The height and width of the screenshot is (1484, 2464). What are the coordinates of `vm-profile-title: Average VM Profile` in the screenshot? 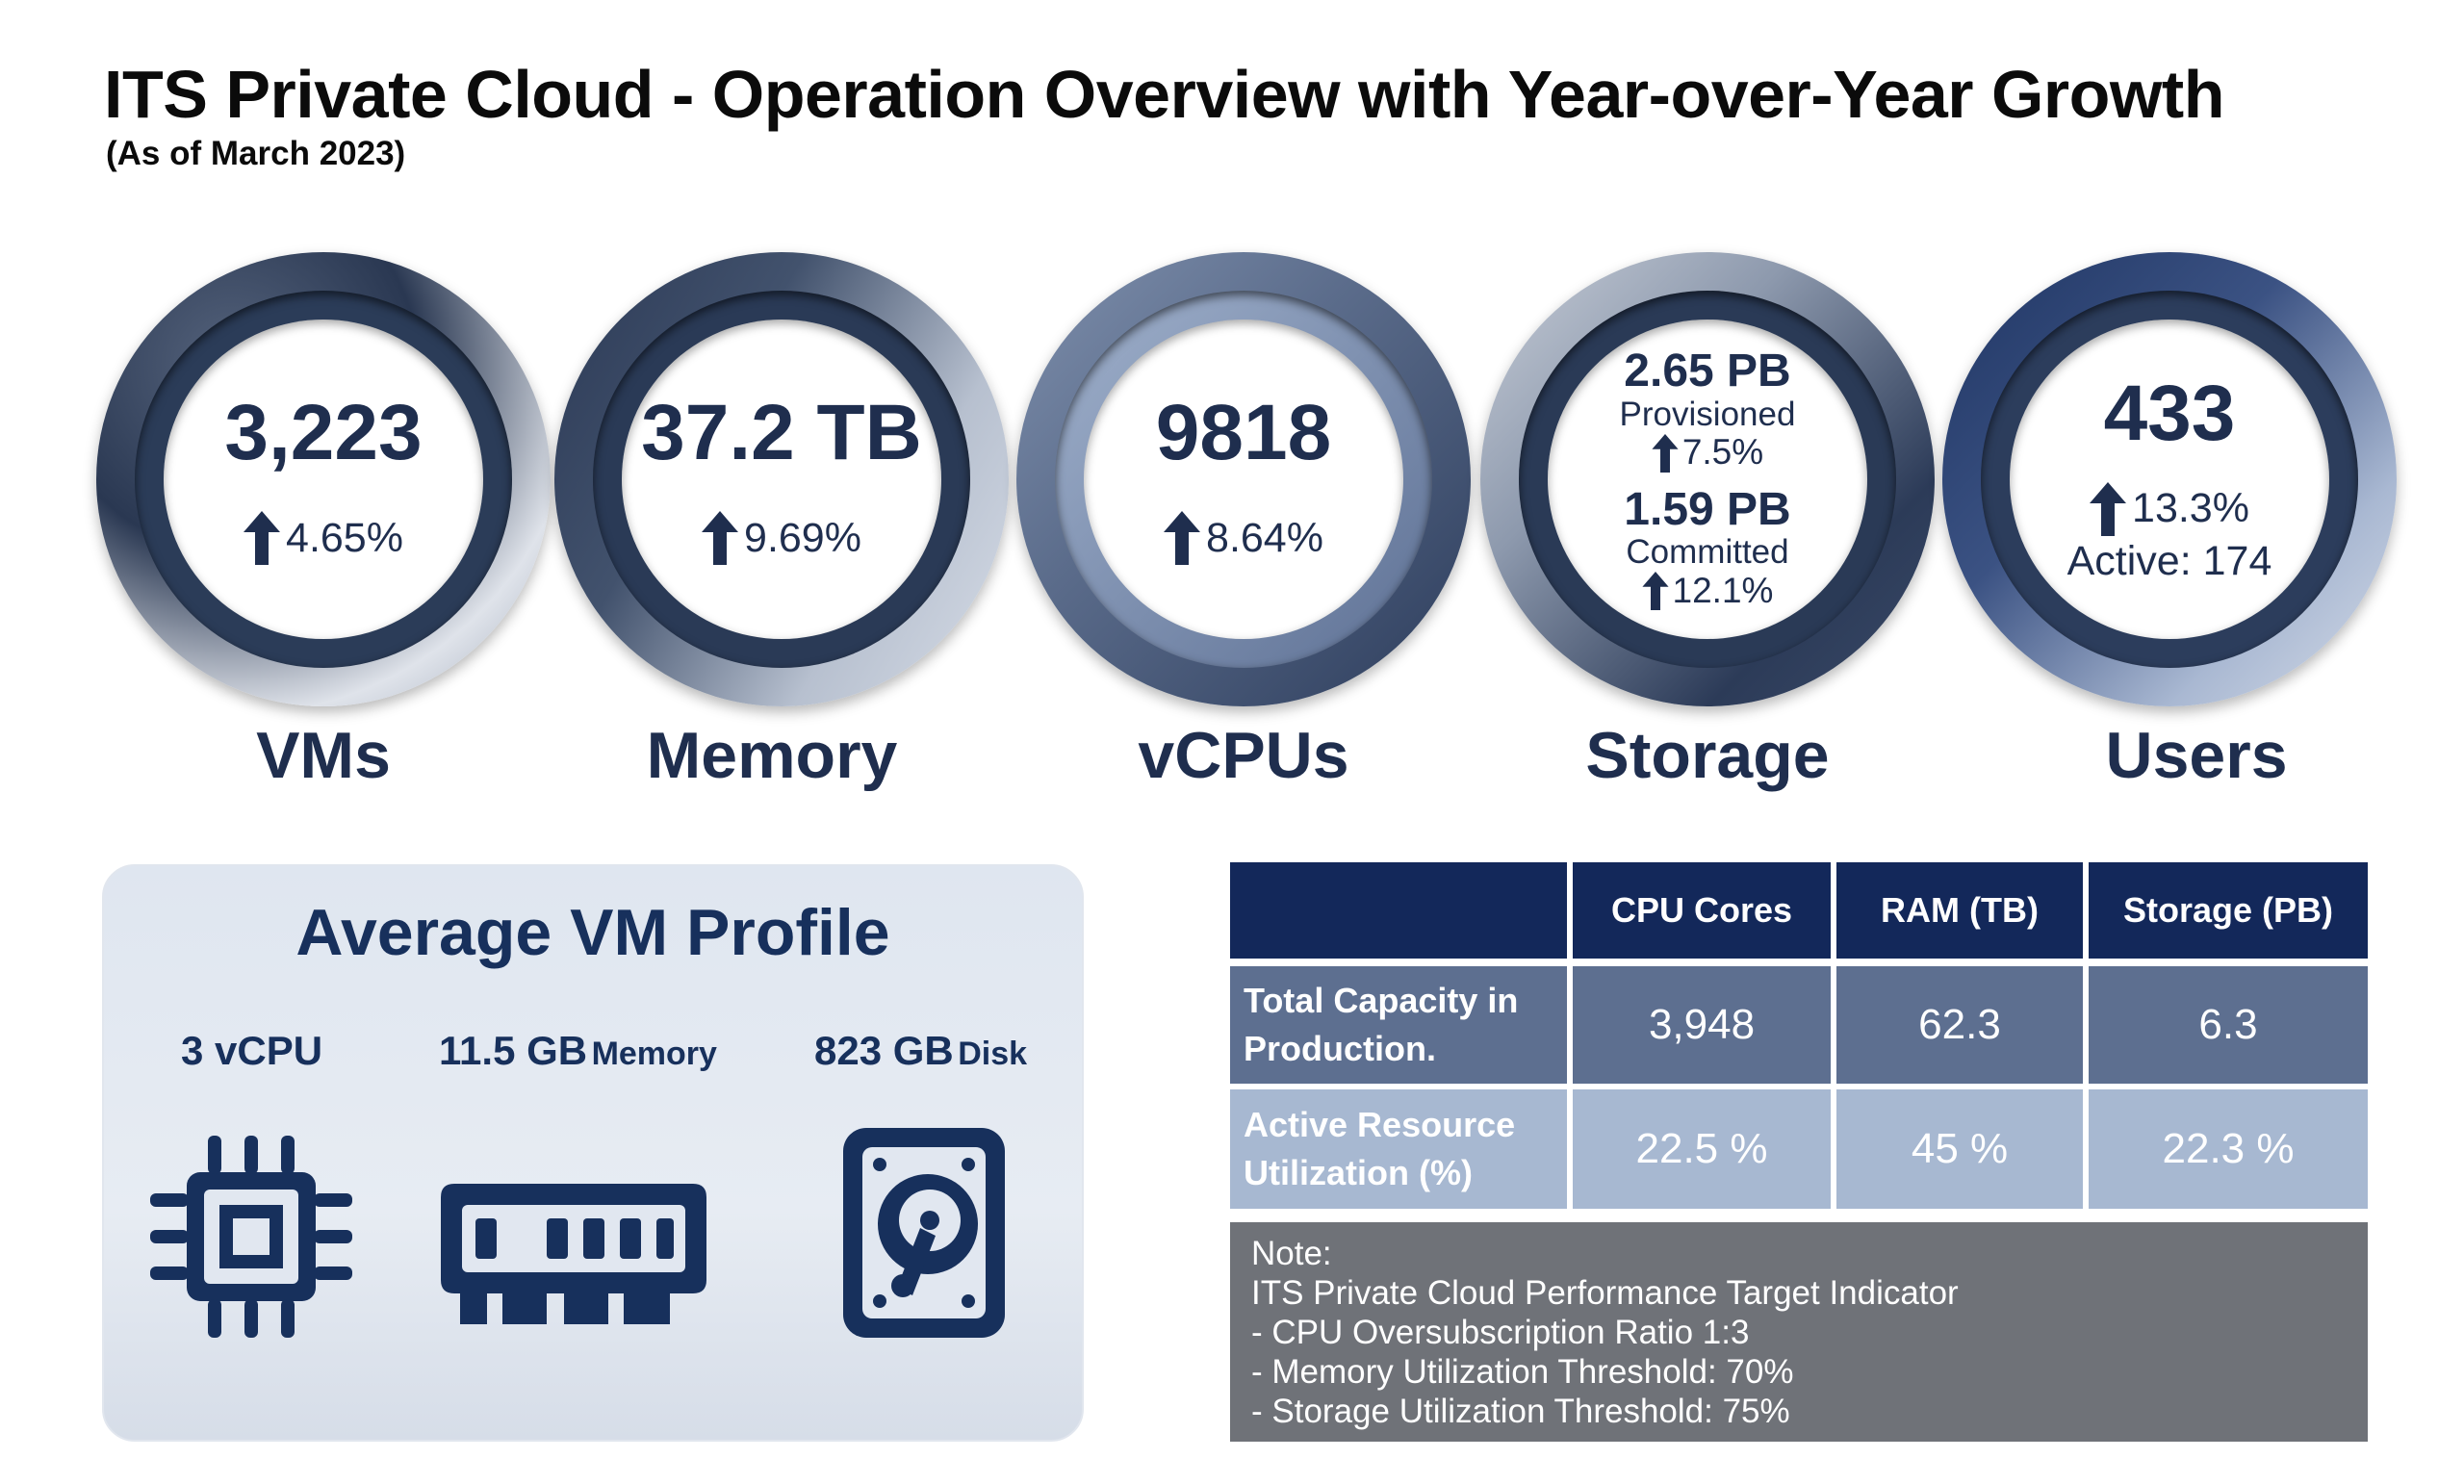 It's located at (592, 933).